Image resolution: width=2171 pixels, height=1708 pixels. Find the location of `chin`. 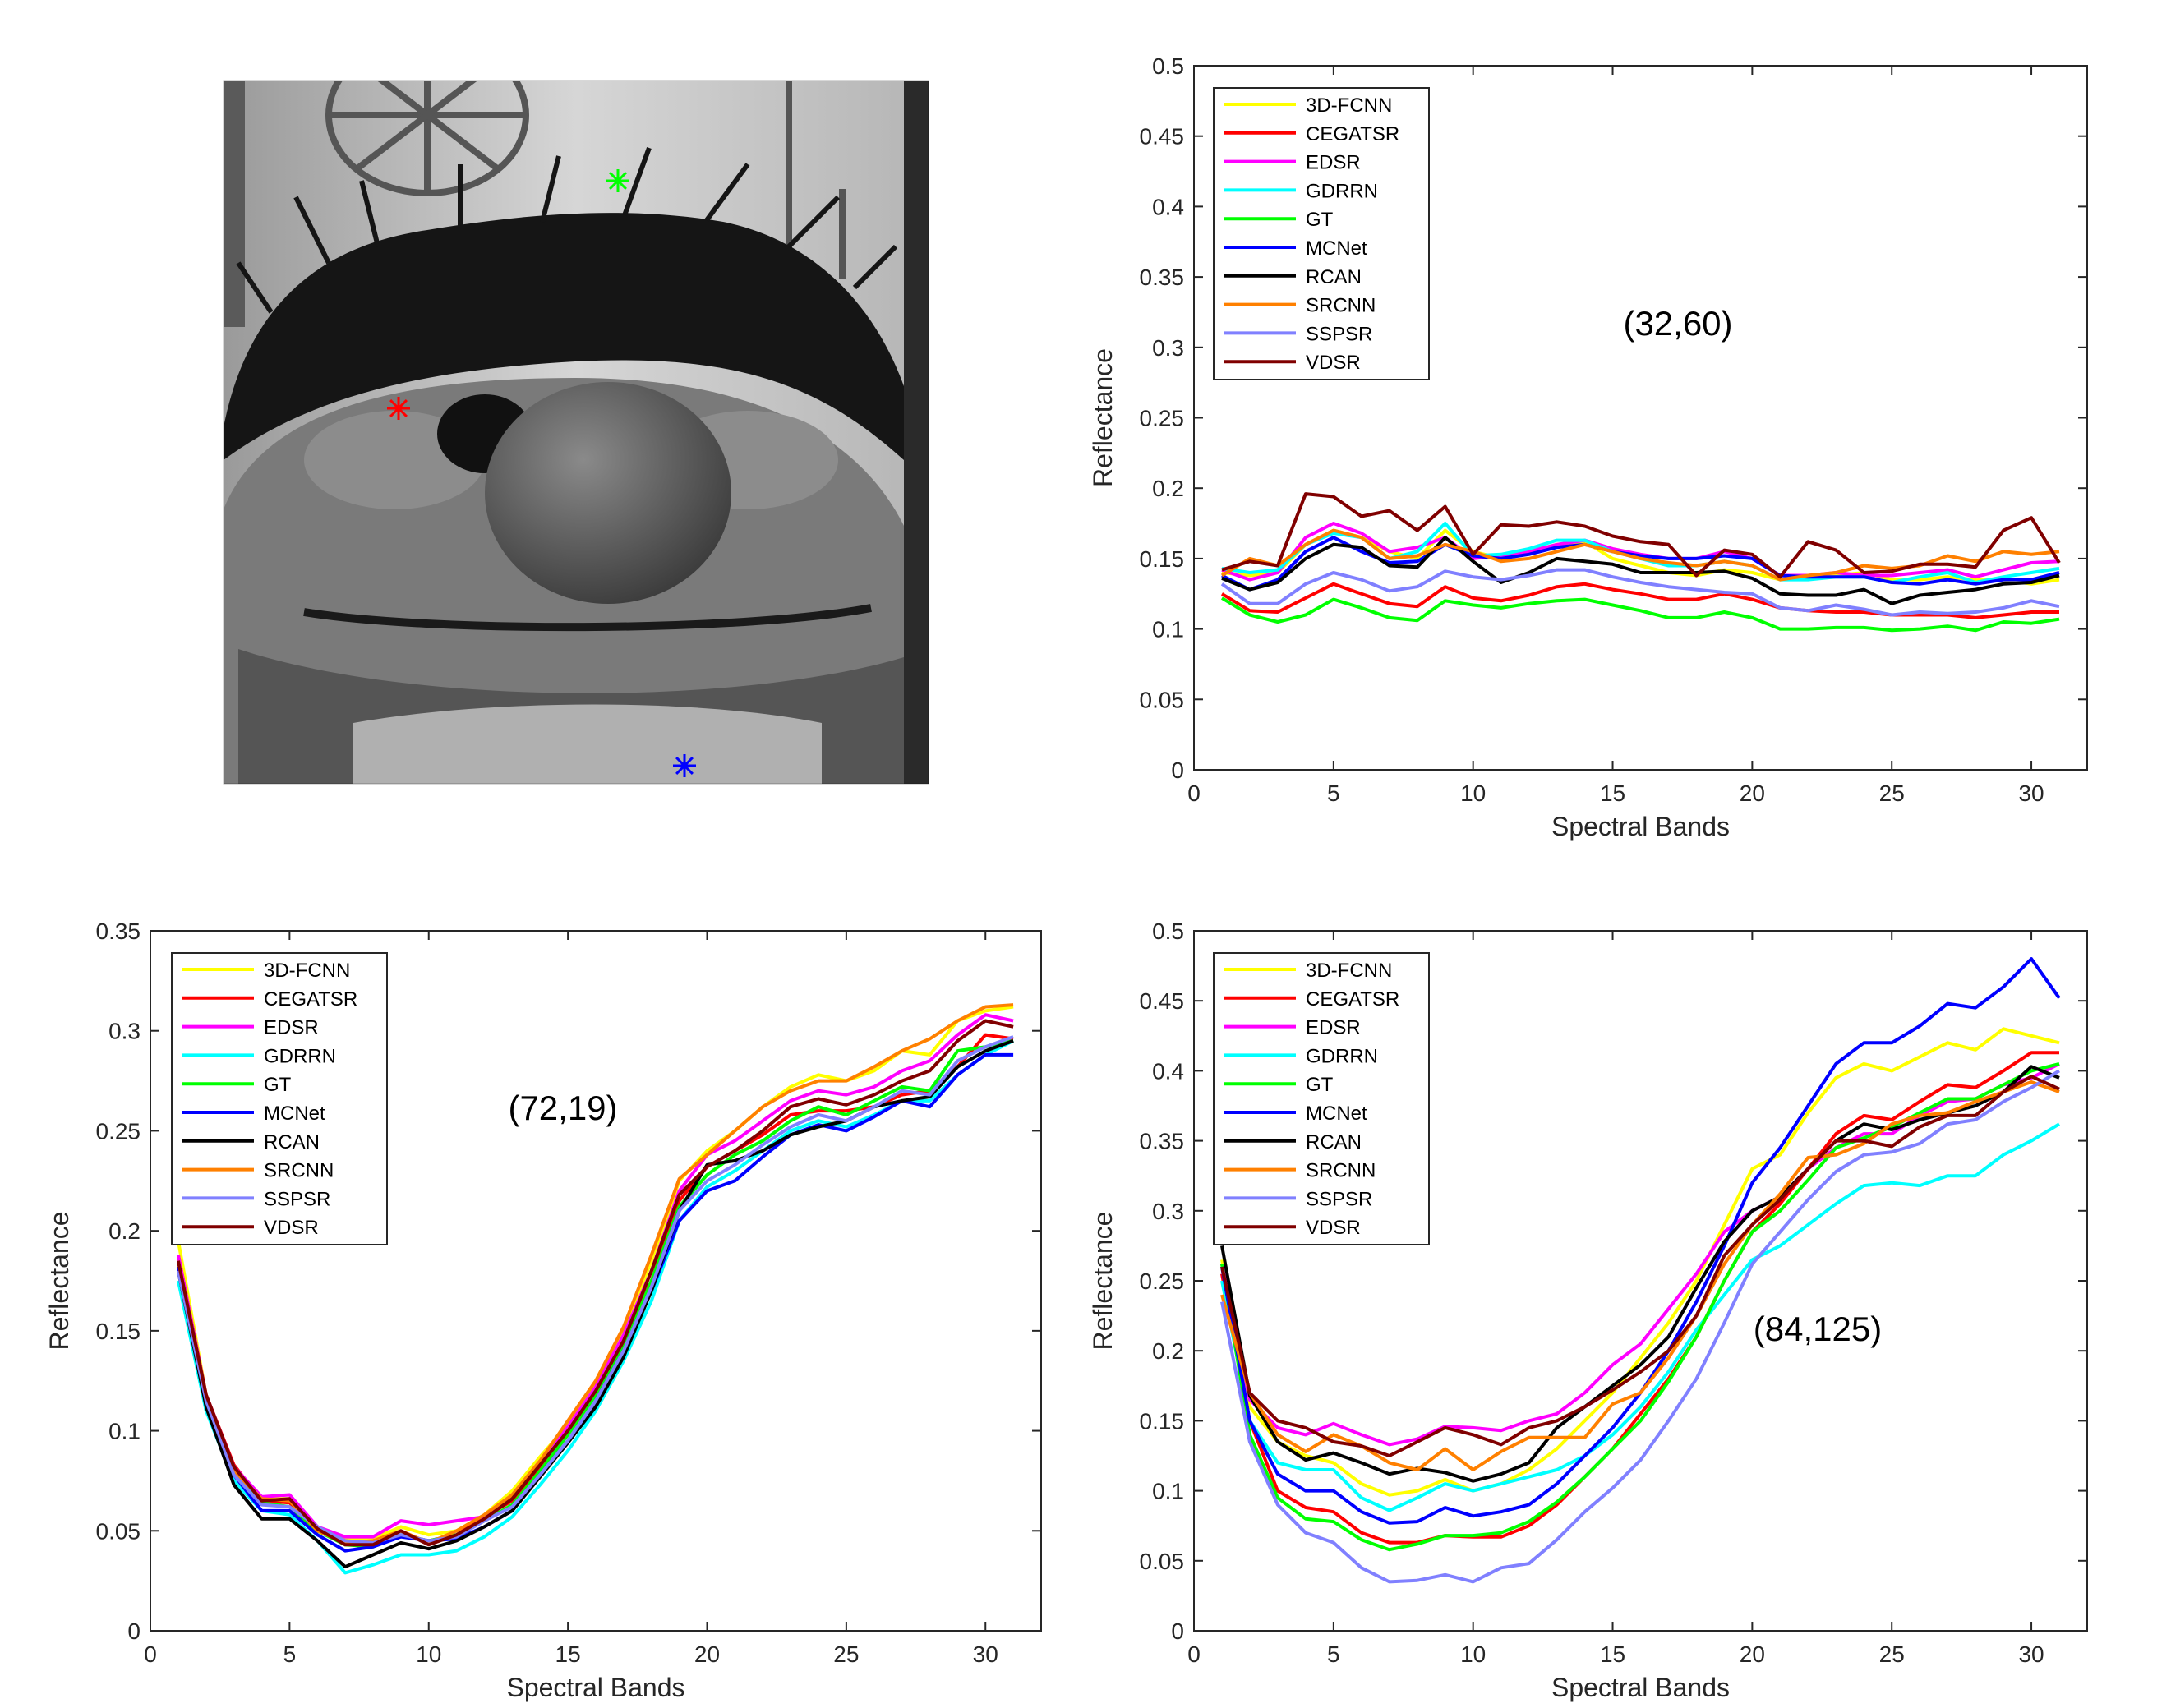

chin is located at coordinates (587, 744).